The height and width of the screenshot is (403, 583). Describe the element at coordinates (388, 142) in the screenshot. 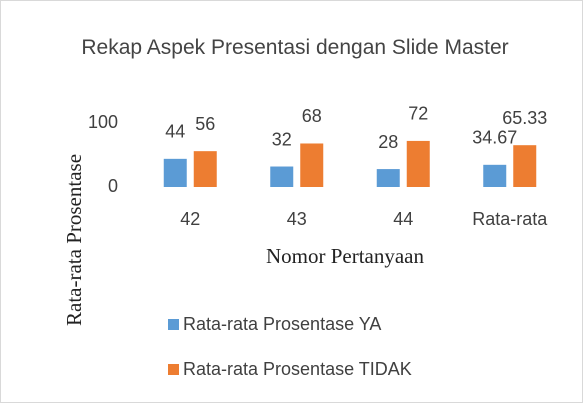

I see `data-label: 28` at that location.